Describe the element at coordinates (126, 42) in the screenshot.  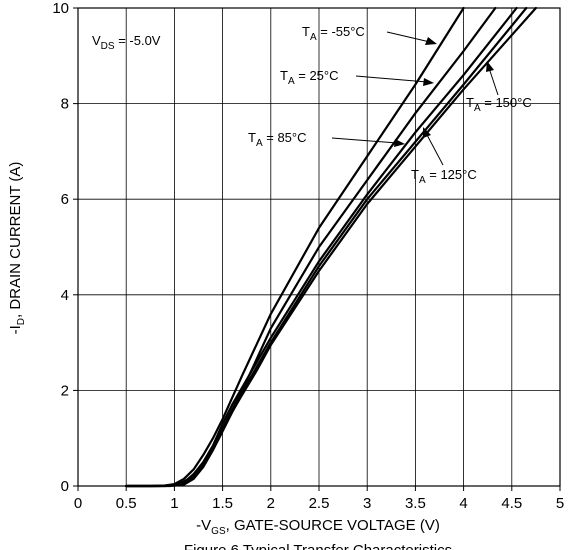
I see `vds-condition-label: VDS = -5.0V` at that location.